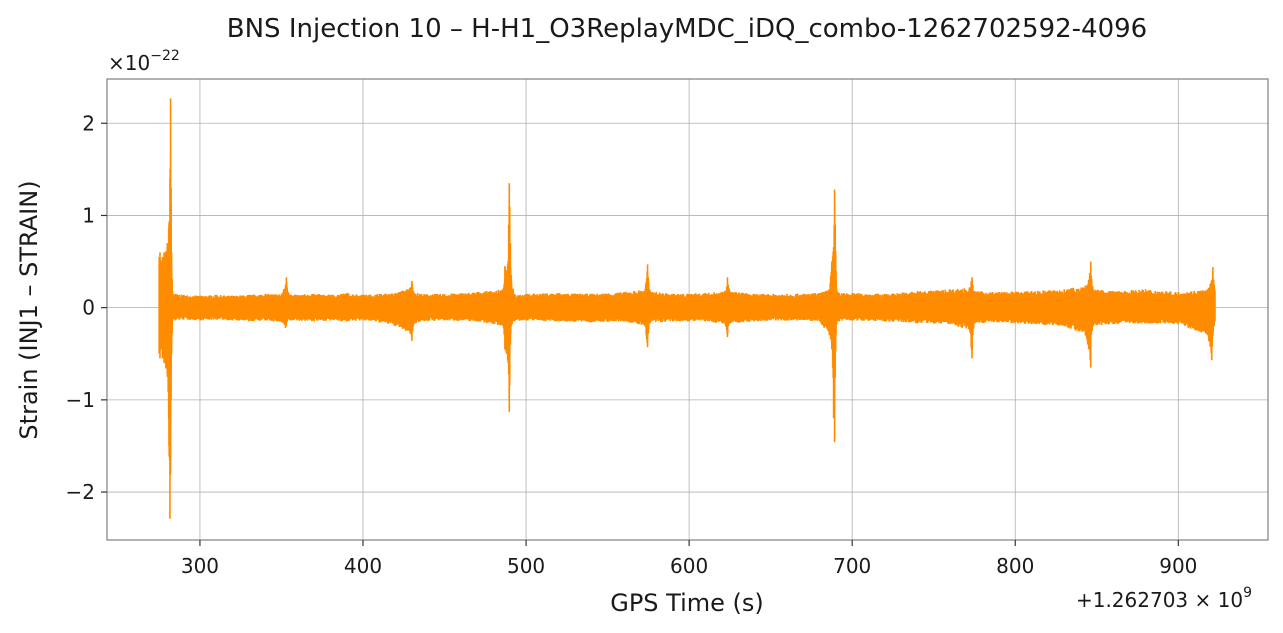  I want to click on x-axis-label: GPS Time (s), so click(687, 603).